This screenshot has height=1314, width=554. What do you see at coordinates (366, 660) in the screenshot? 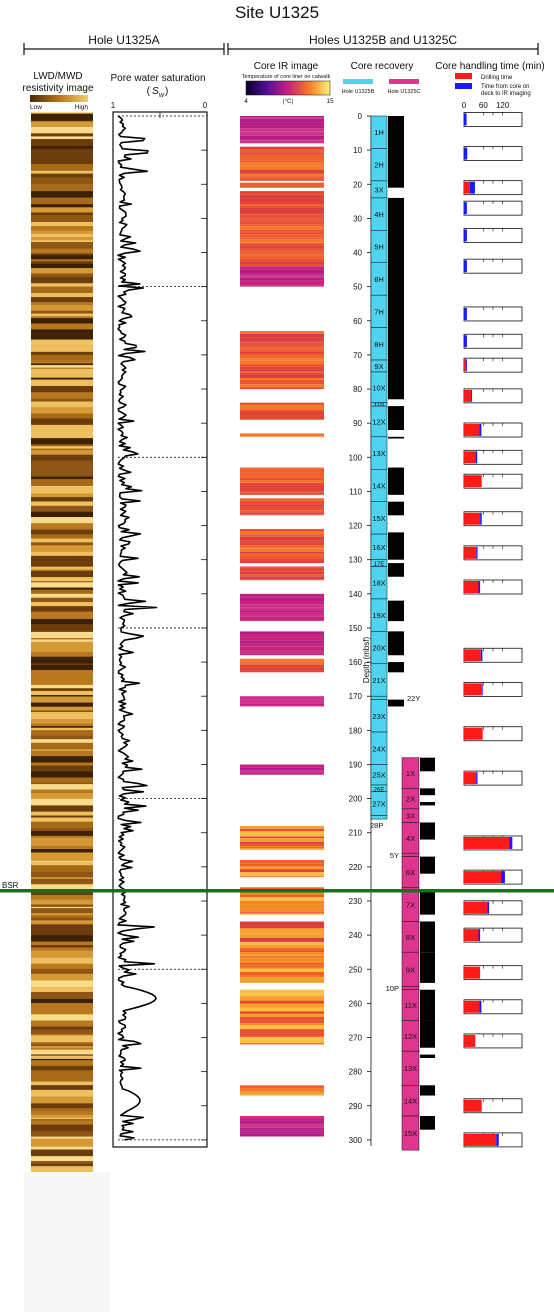
I see `depth-axis-label: Depth (mbsf)` at bounding box center [366, 660].